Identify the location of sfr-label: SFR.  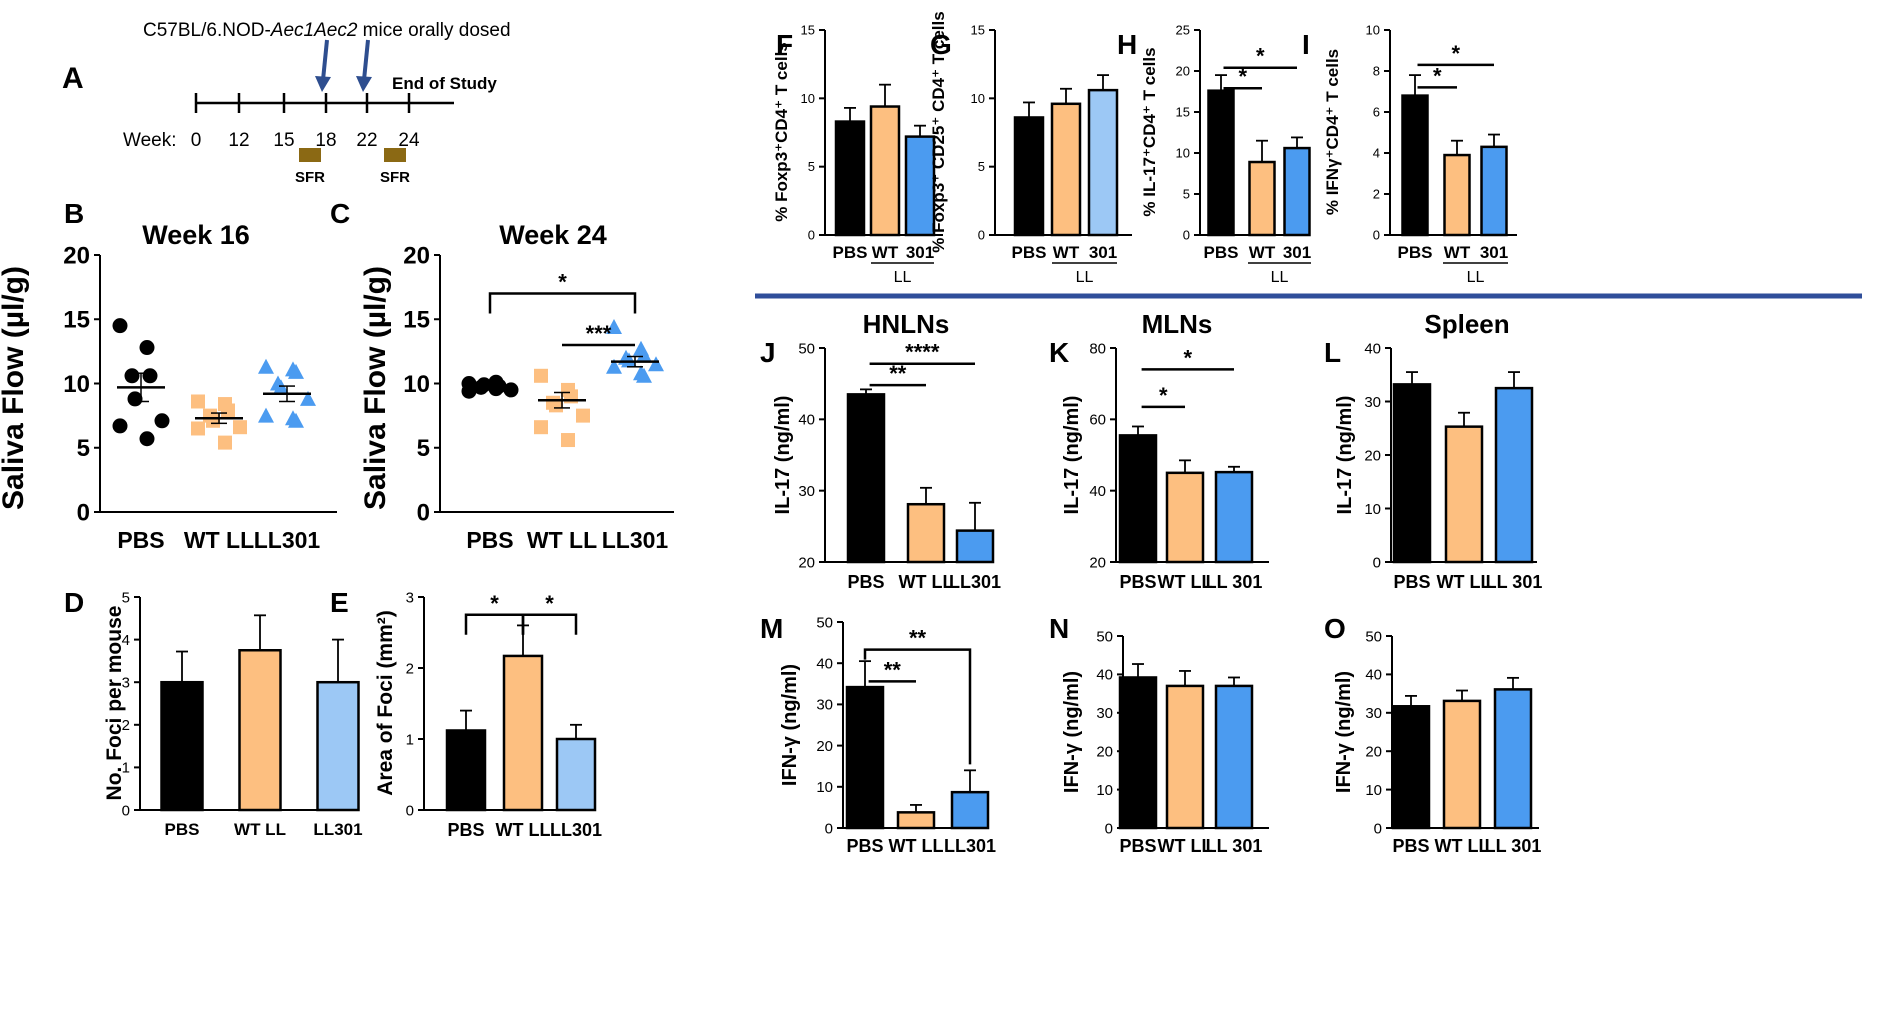
(310, 177).